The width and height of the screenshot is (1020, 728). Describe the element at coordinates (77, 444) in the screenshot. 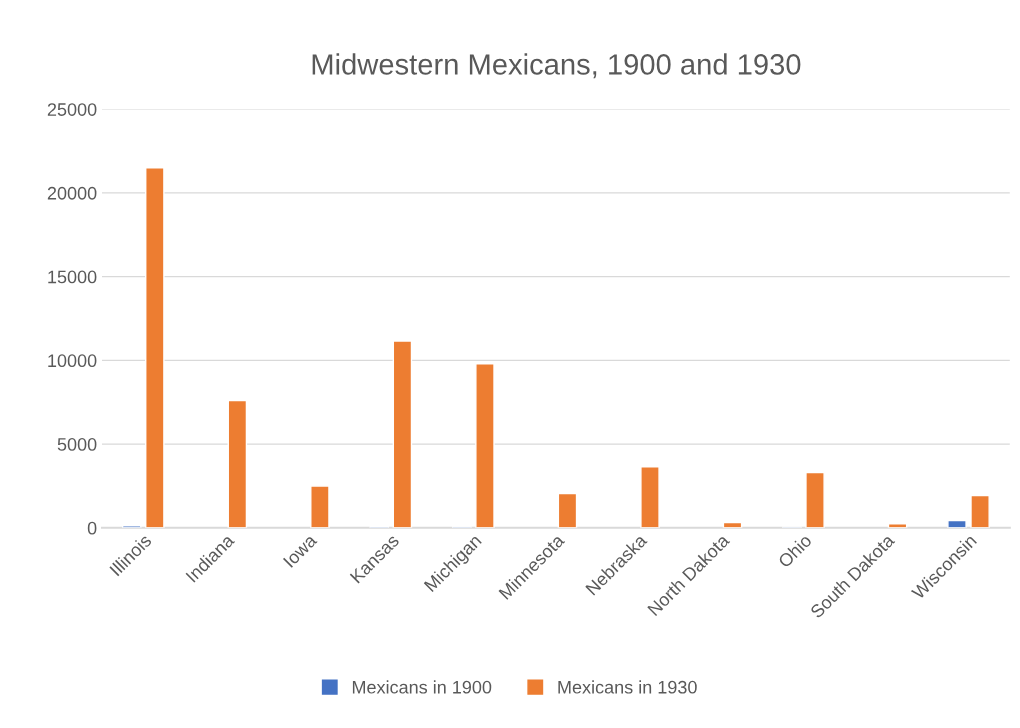

I see `y-tick-label: 5000` at that location.